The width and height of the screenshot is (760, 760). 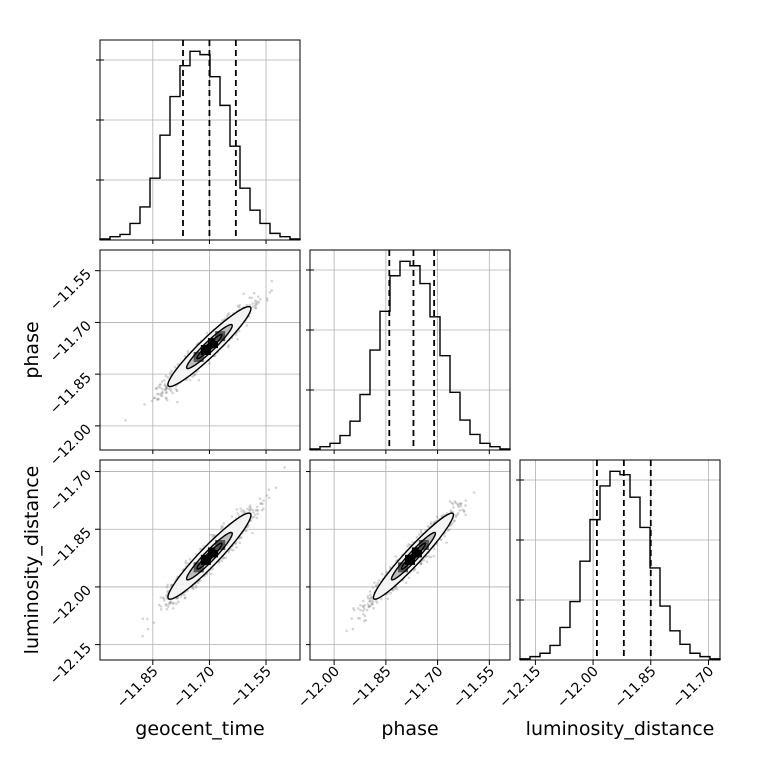 I want to click on joint-content, so click(x=199, y=350).